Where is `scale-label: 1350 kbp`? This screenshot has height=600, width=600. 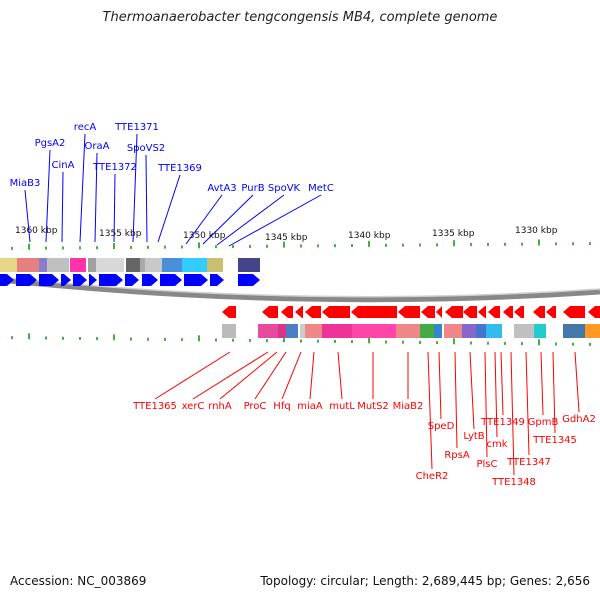 scale-label: 1350 kbp is located at coordinates (204, 236).